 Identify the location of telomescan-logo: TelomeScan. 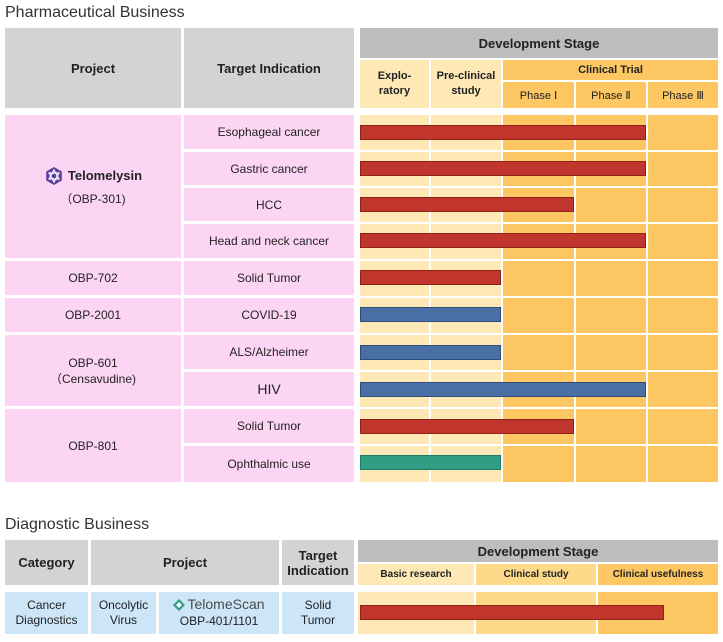
(219, 604).